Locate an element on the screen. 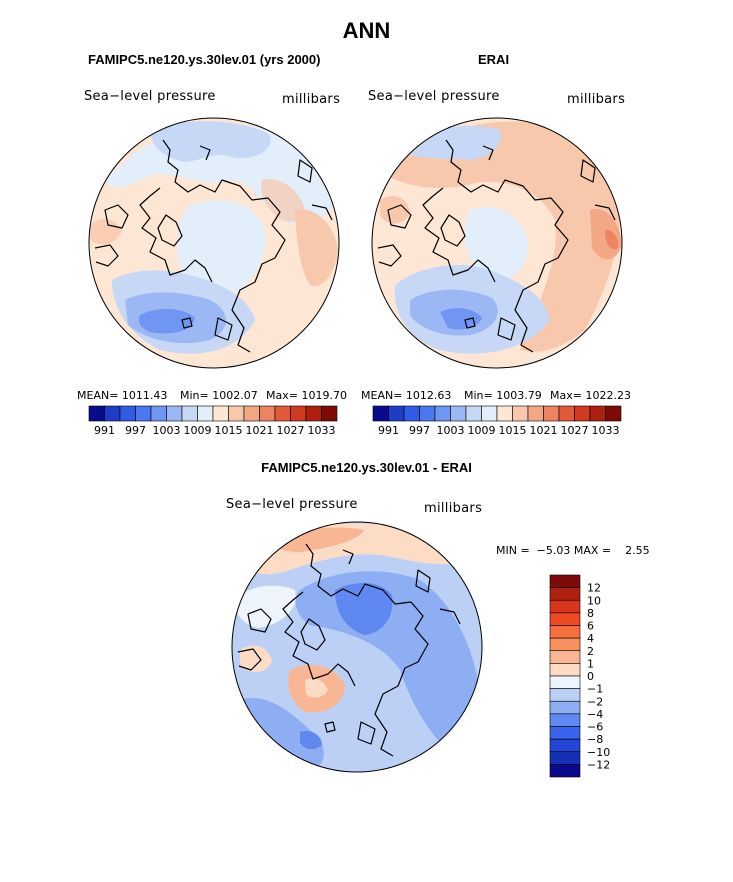 This screenshot has width=733, height=882. map-3-contour-fill is located at coordinates (357, 647).